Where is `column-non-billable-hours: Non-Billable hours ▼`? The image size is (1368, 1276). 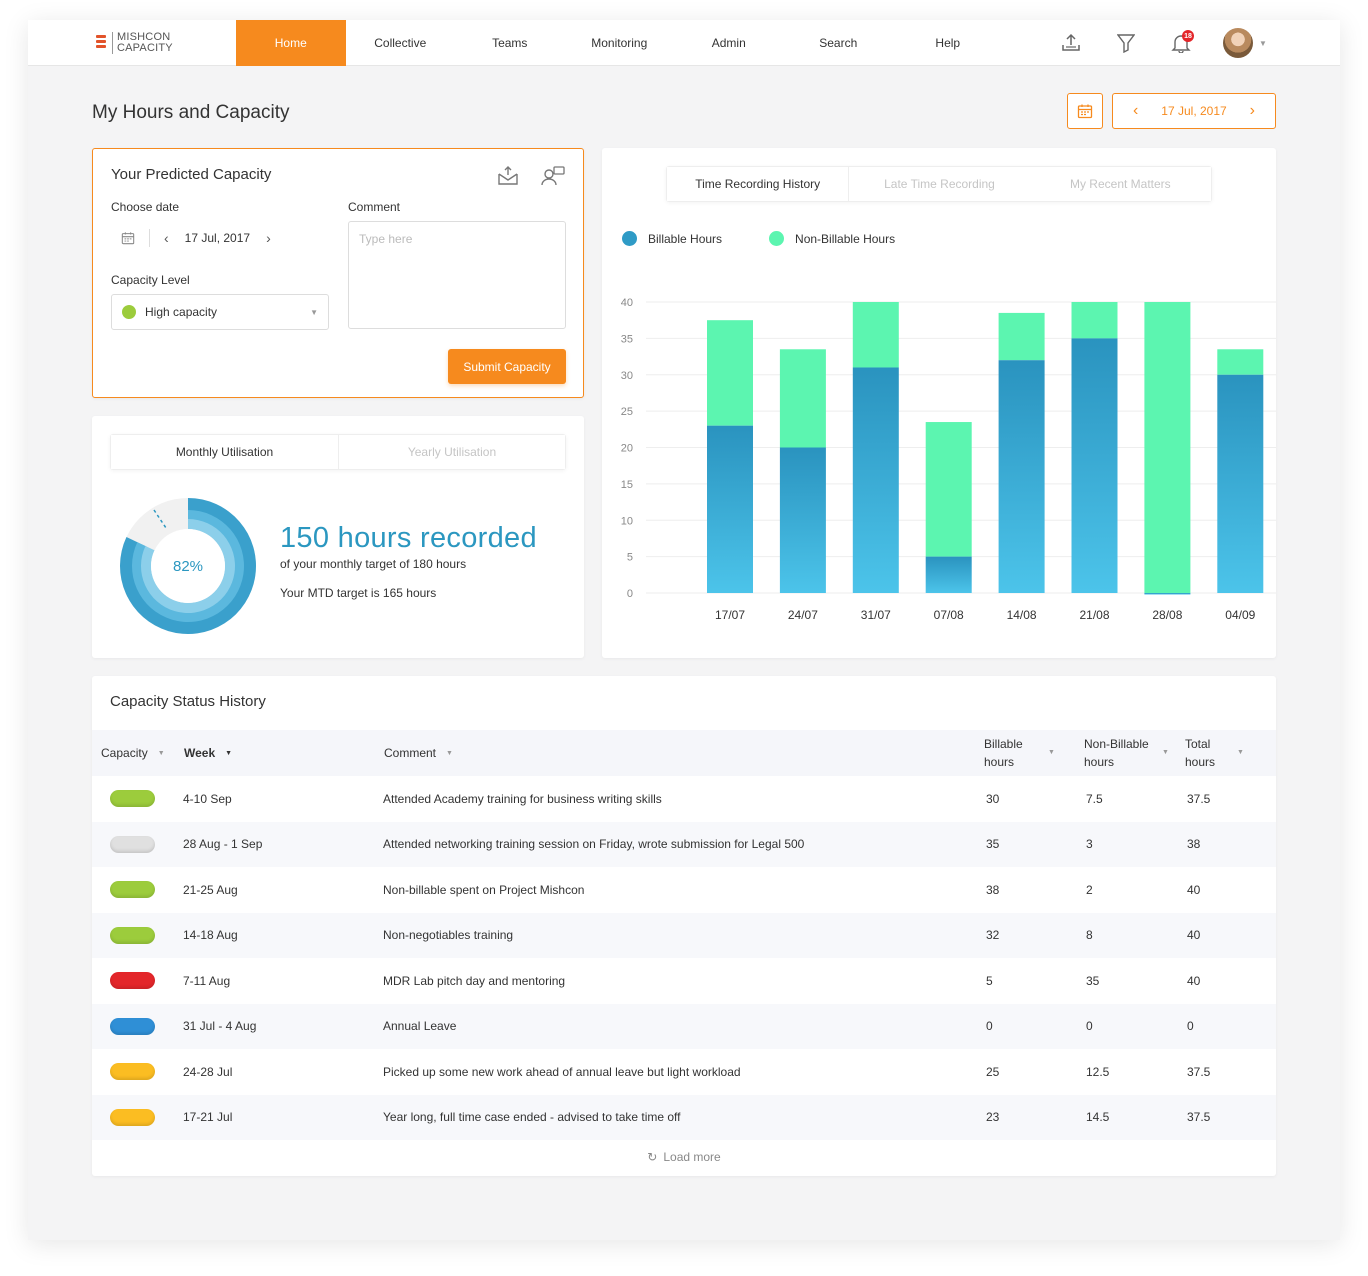 column-non-billable-hours: Non-Billable hours ▼ is located at coordinates (1126, 753).